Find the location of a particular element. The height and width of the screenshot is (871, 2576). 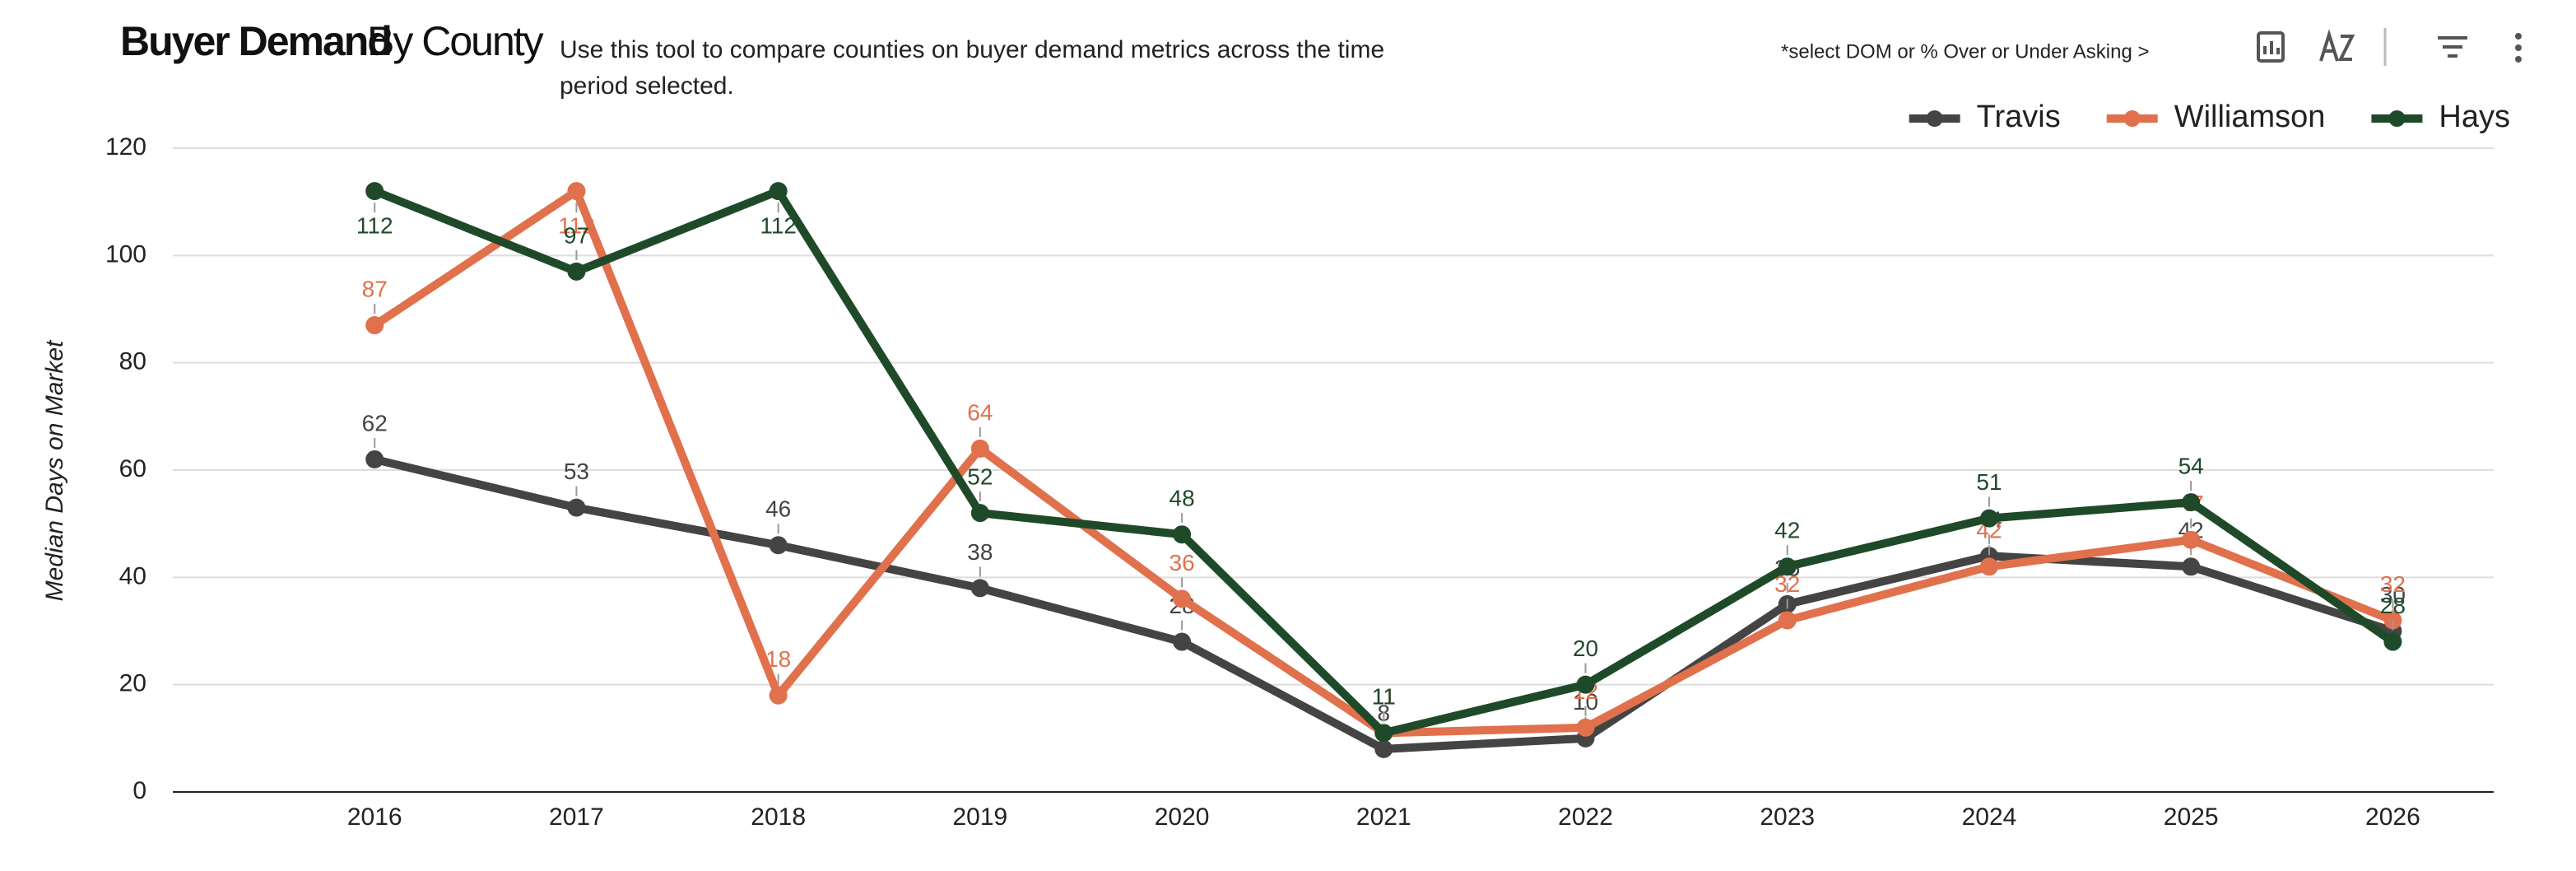

x-tick-label: 2017 is located at coordinates (576, 817).